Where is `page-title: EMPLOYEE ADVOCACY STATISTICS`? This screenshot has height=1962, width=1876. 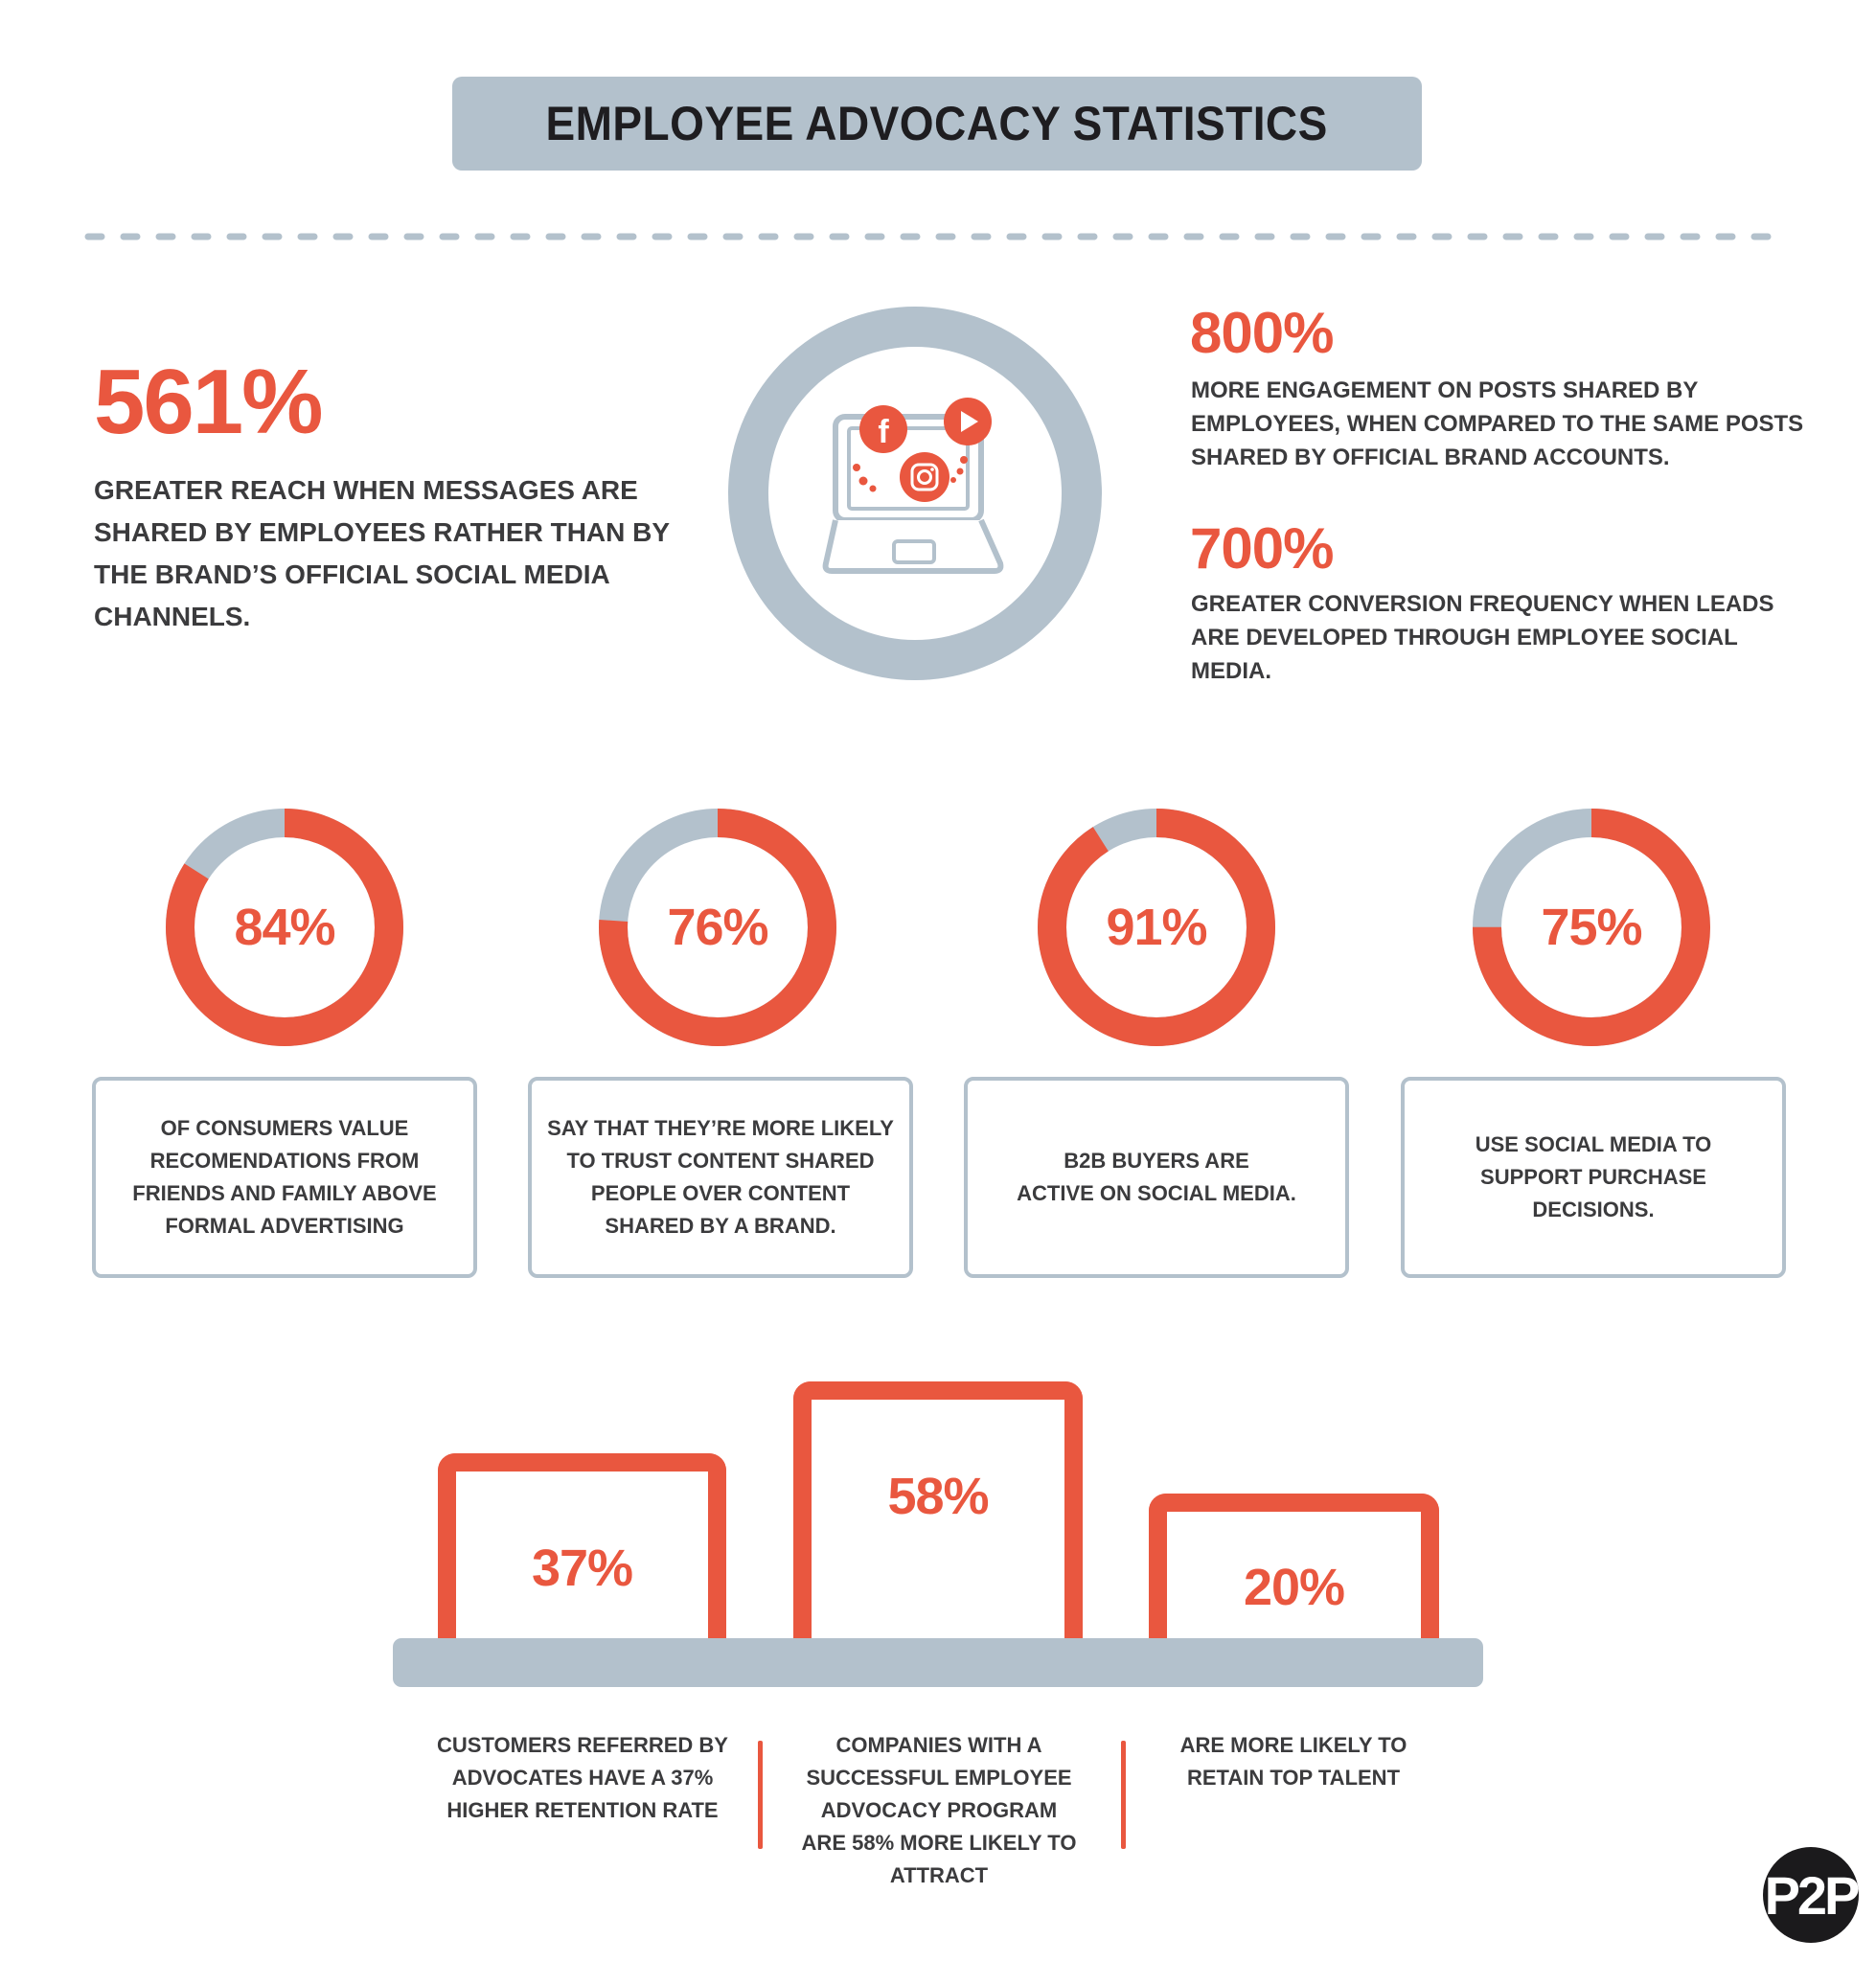
page-title: EMPLOYEE ADVOCACY STATISTICS is located at coordinates (937, 124).